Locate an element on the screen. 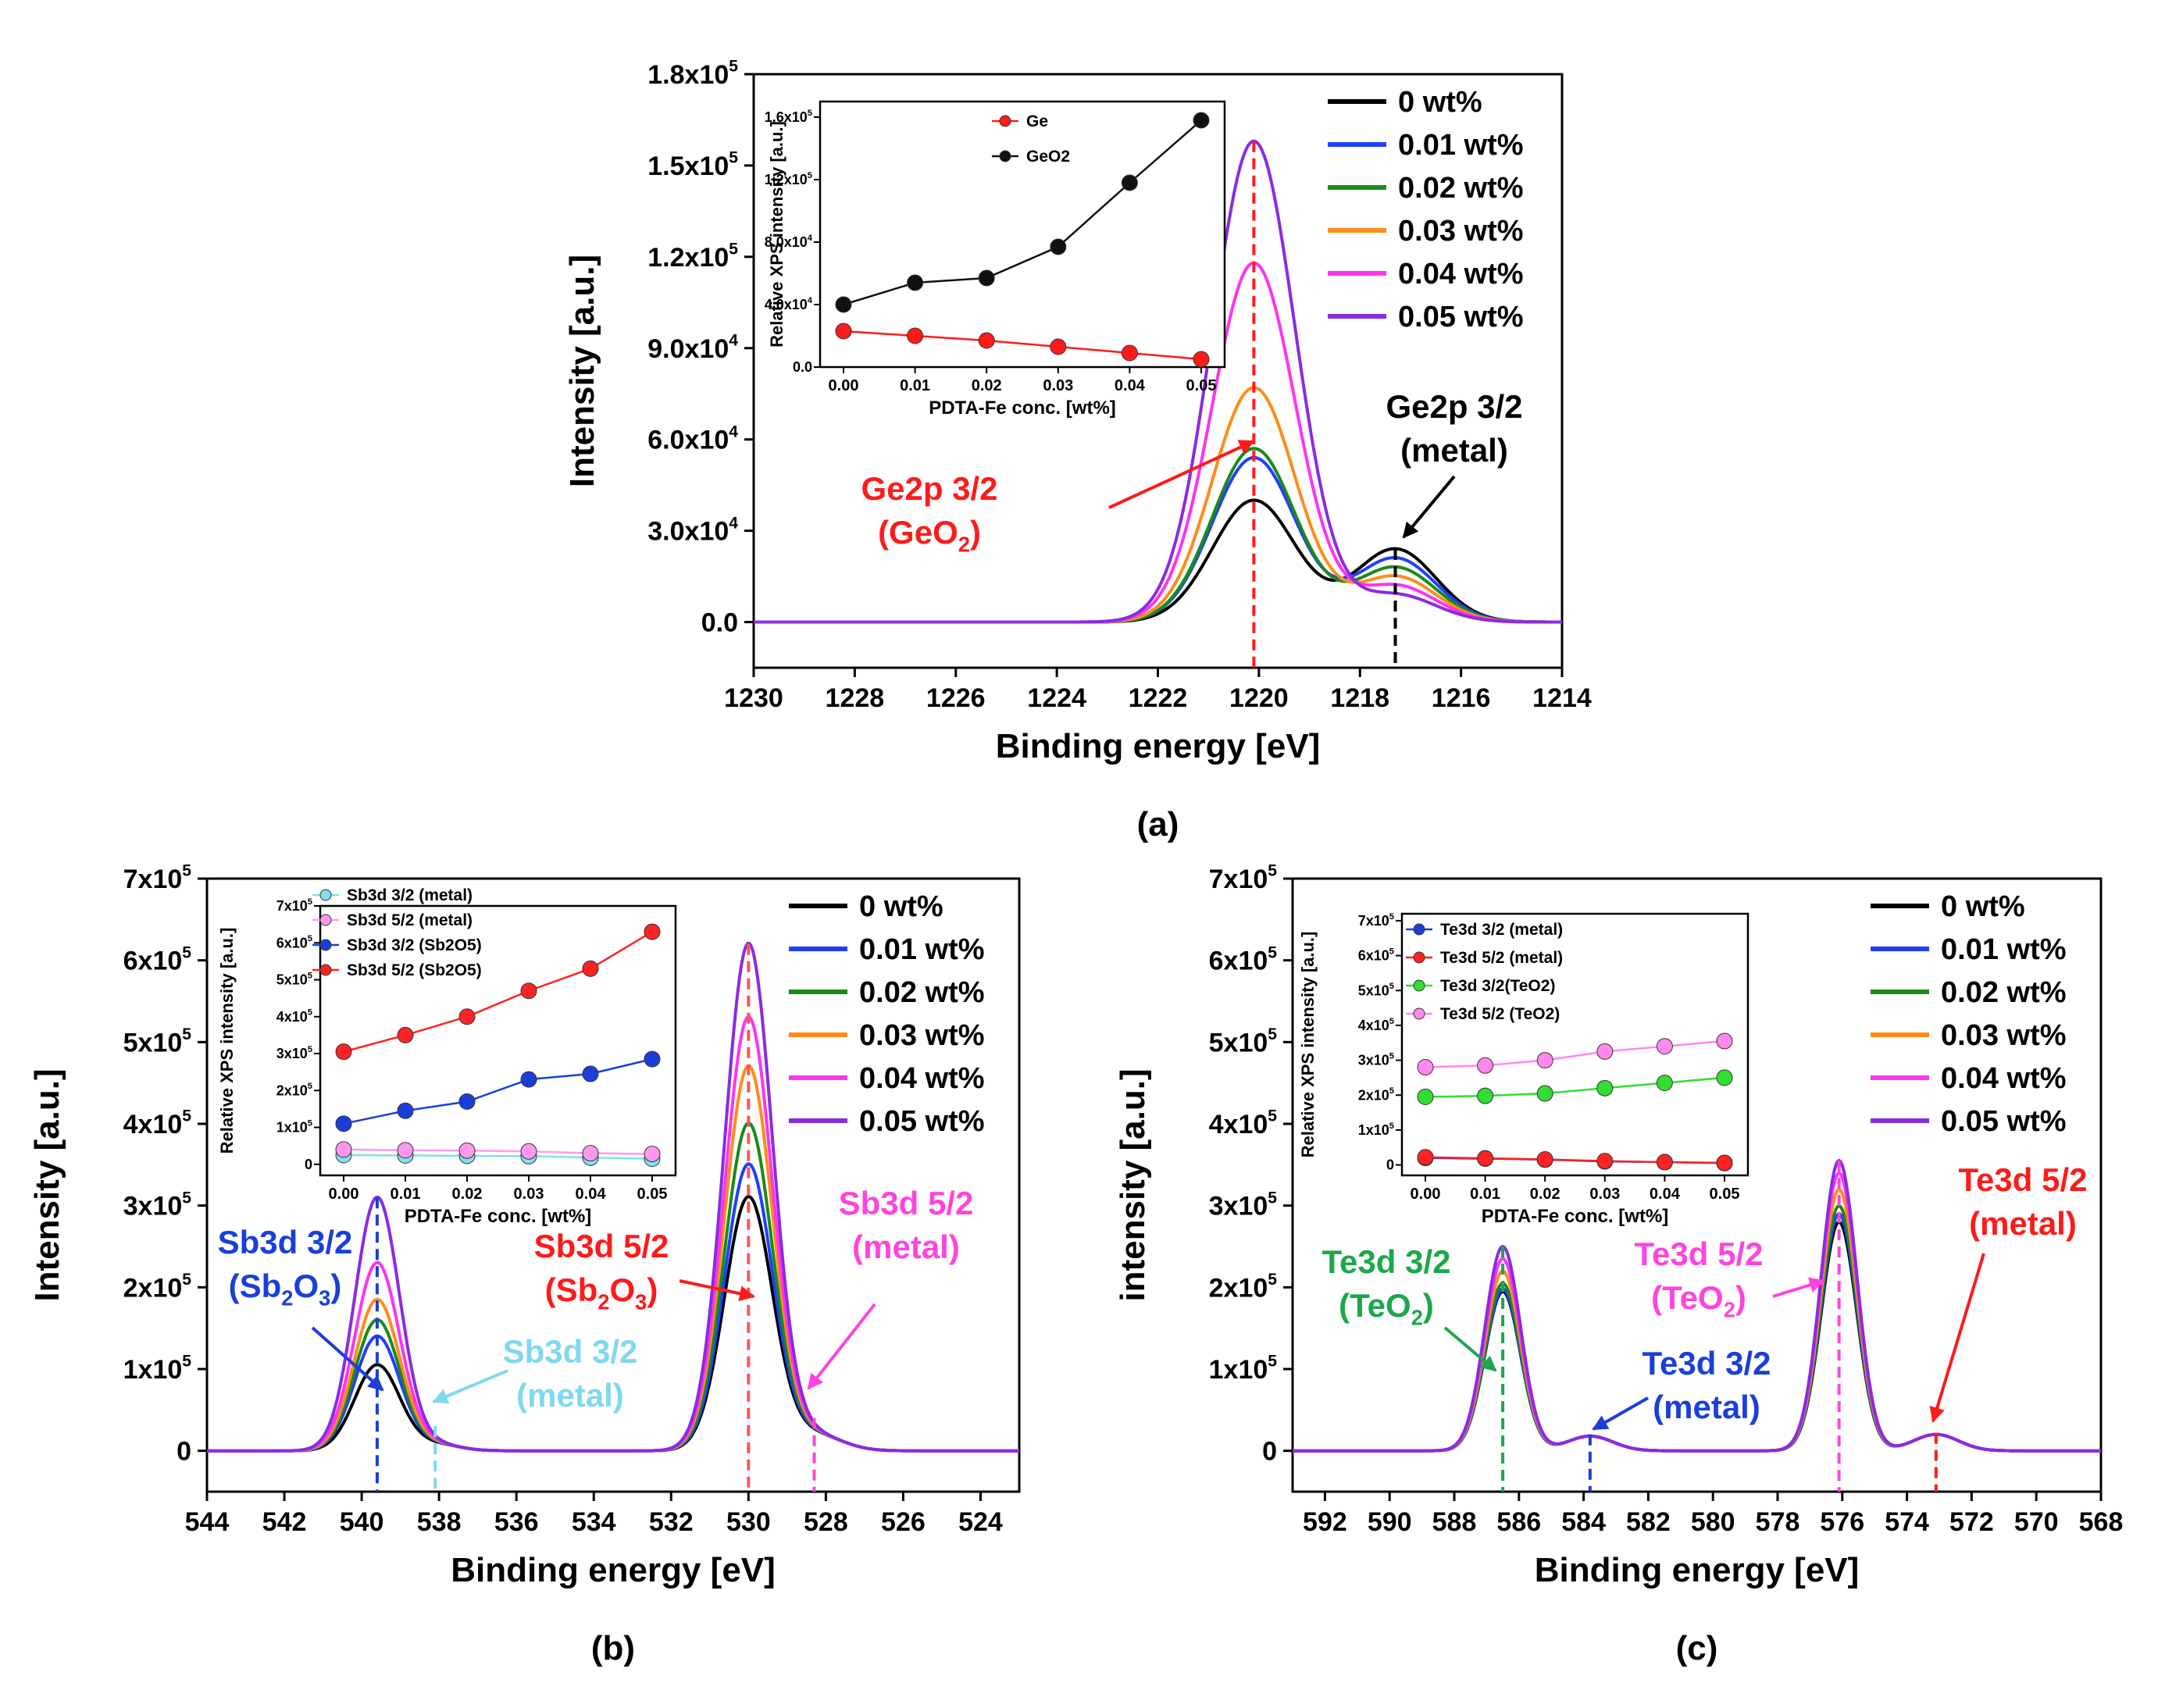 This screenshot has width=2165, height=1708. peak-annotation-state: (TeO2) is located at coordinates (1698, 1300).